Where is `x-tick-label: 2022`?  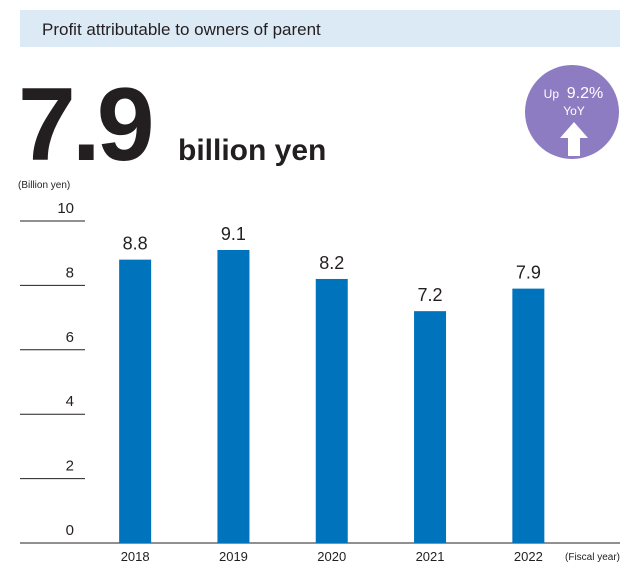
x-tick-label: 2022 is located at coordinates (528, 556).